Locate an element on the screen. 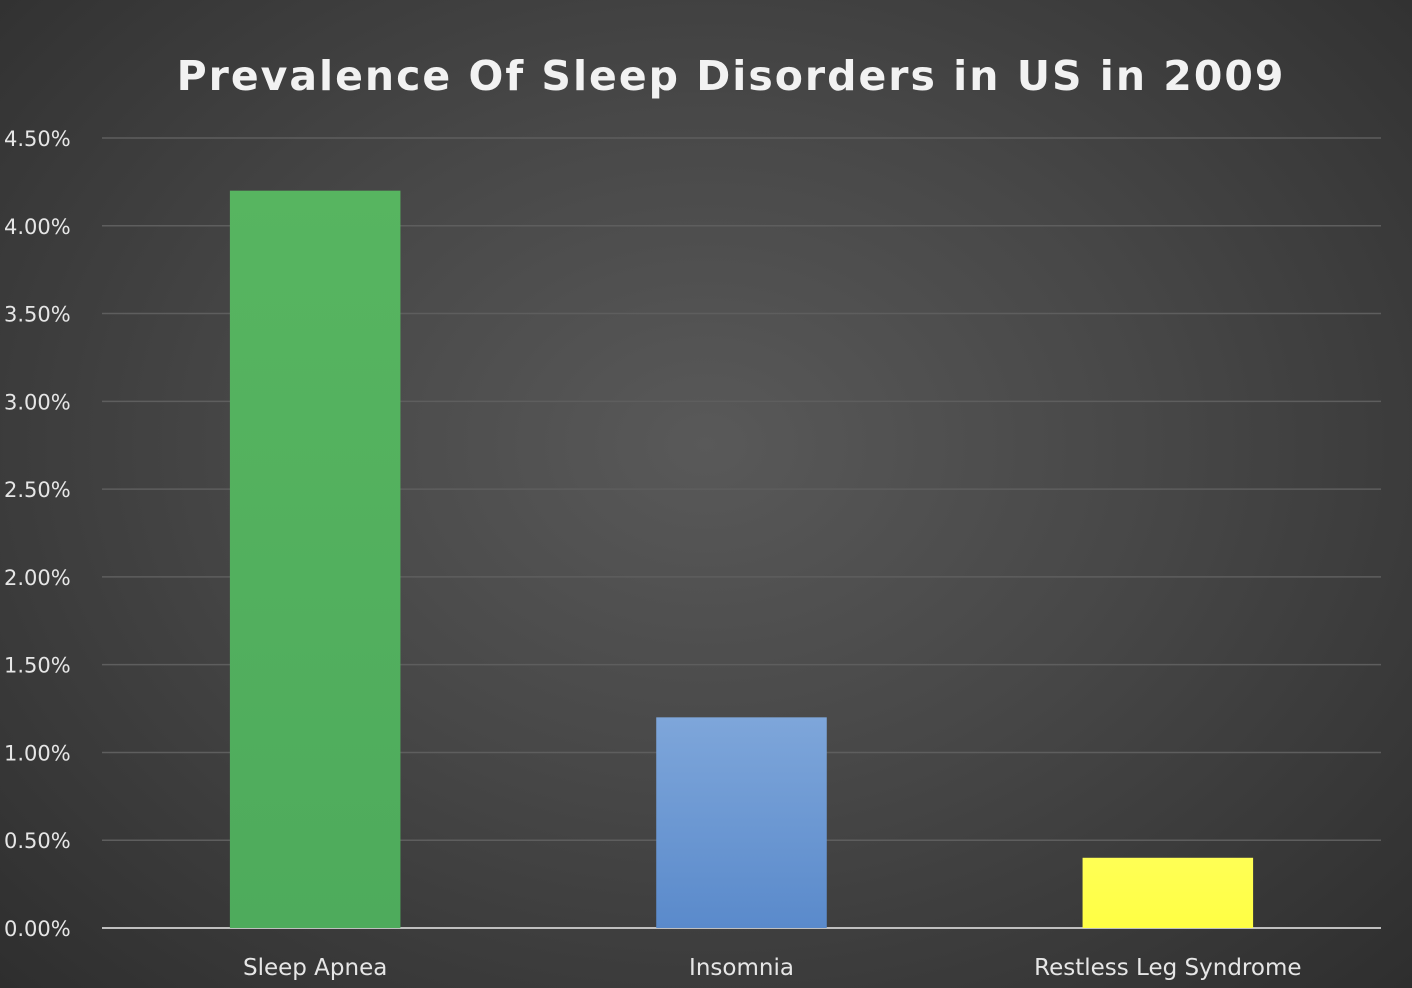 This screenshot has height=988, width=1412. bar-restless-leg-syndrome is located at coordinates (1168, 892).